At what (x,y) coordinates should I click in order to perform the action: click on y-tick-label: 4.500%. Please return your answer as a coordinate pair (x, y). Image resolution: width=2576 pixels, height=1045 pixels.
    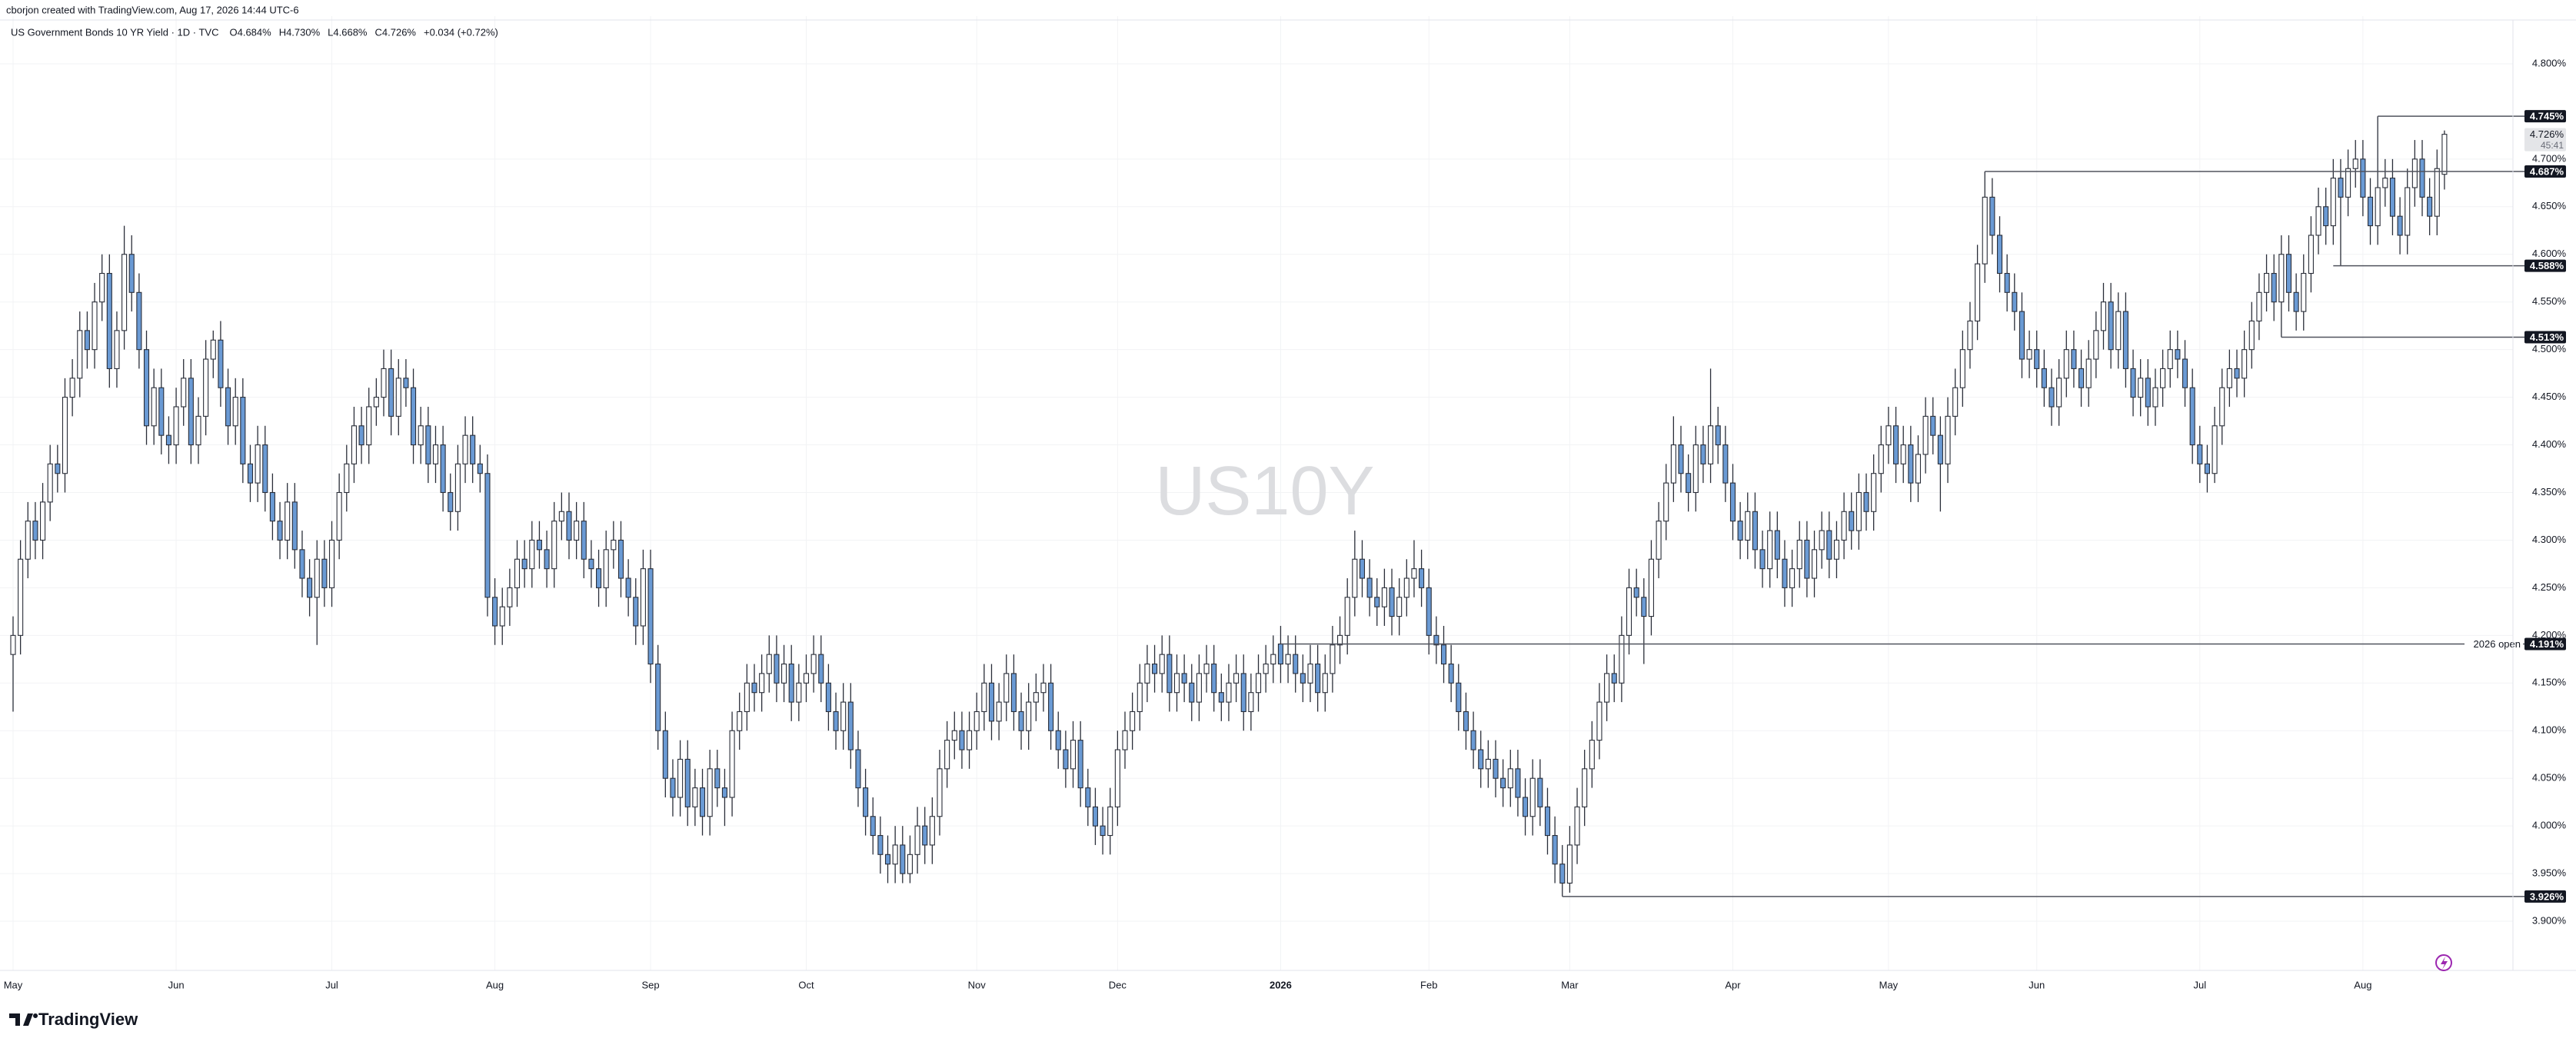
    Looking at the image, I should click on (2549, 348).